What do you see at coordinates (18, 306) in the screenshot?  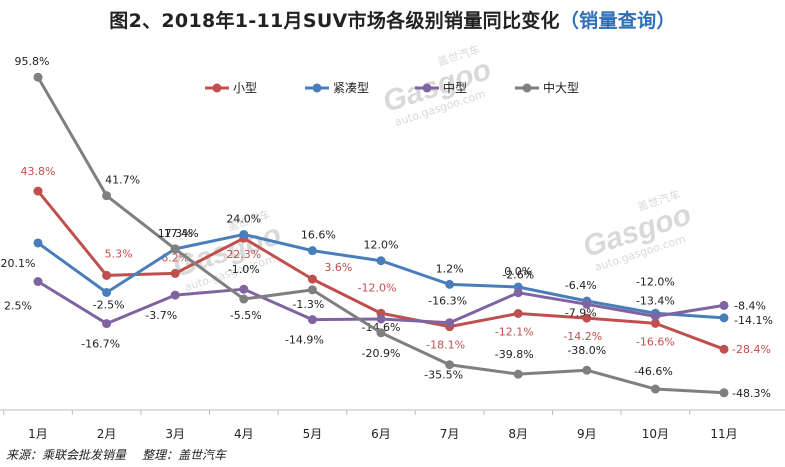 I see `data-label: 2.5%` at bounding box center [18, 306].